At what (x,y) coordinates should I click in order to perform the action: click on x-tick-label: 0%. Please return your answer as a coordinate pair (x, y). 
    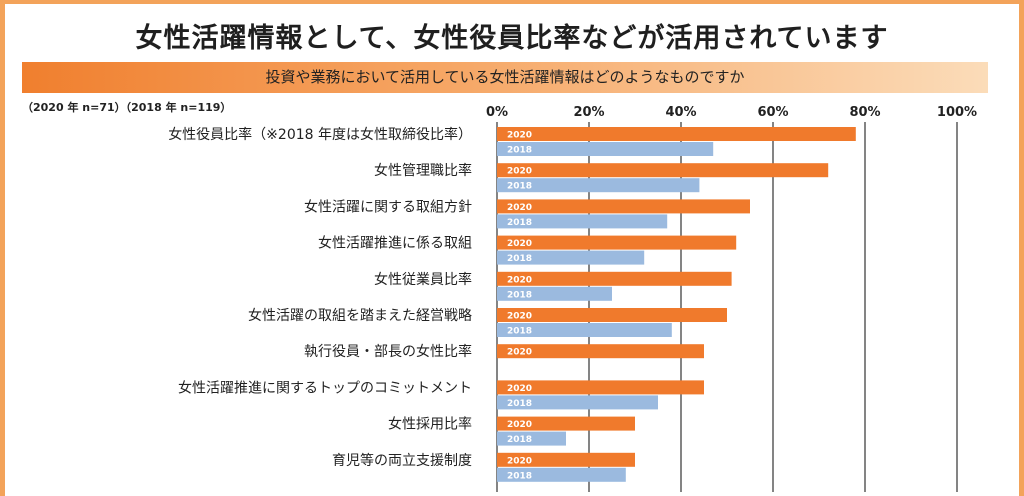
    Looking at the image, I should click on (497, 112).